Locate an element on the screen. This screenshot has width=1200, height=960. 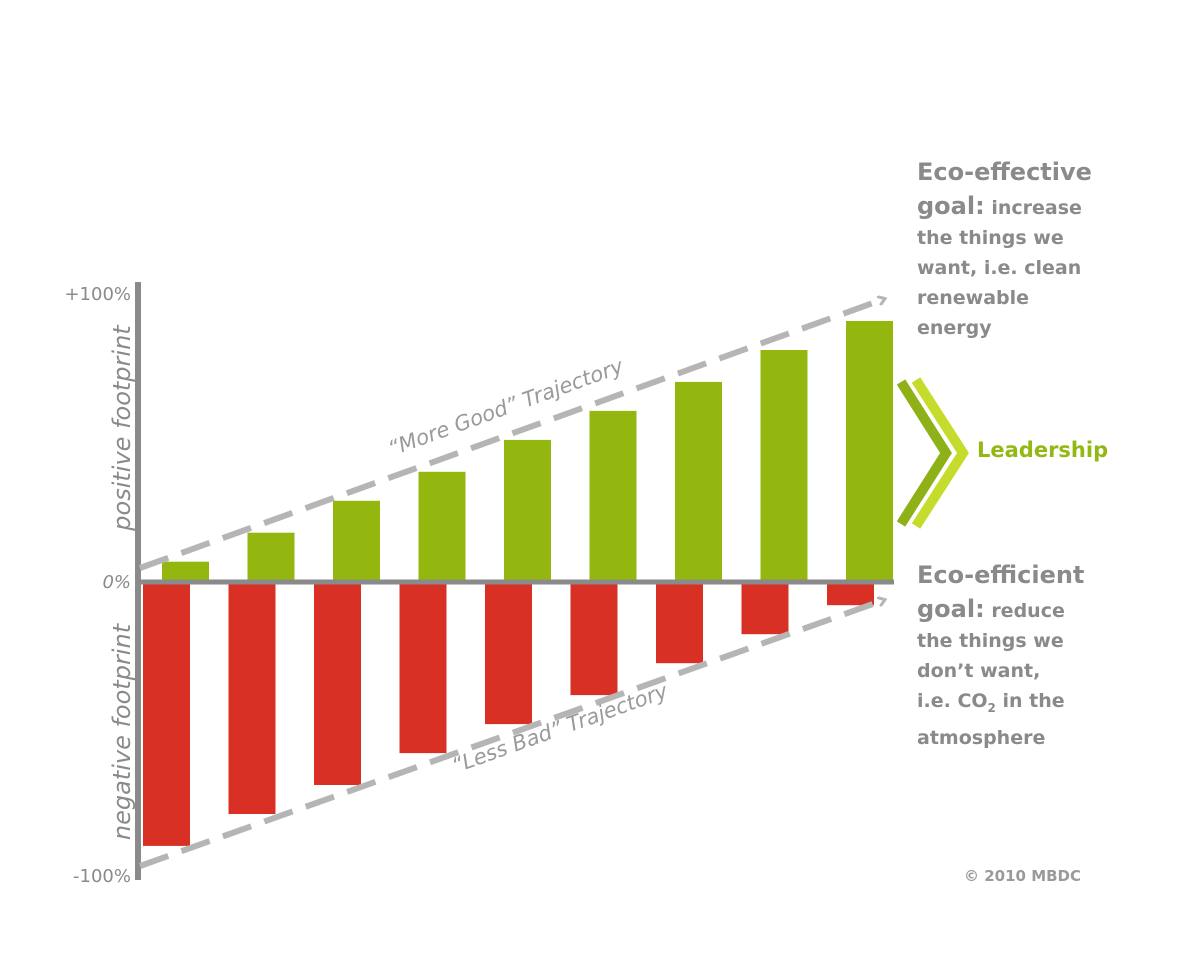
co2-suffix: in the atmosphere is located at coordinates (991, 719).